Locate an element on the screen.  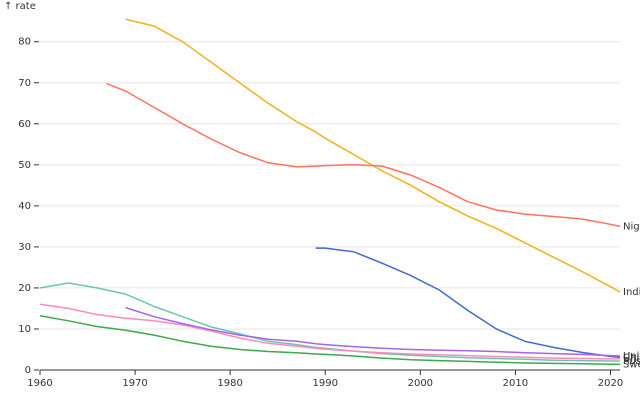
x-tick-label: 1960 is located at coordinates (39, 383).